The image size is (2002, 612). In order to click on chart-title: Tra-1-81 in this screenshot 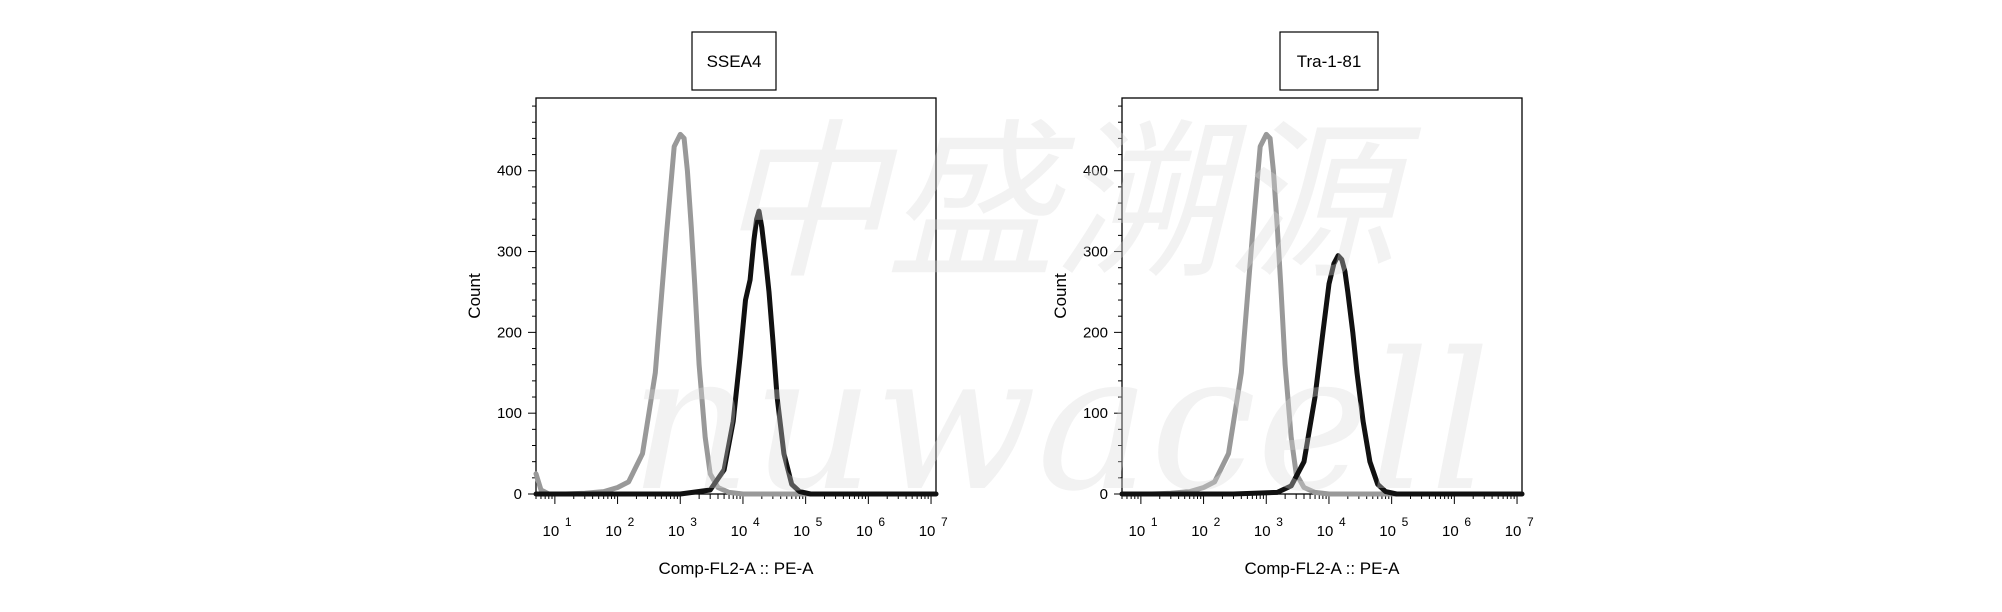, I will do `click(1329, 61)`.